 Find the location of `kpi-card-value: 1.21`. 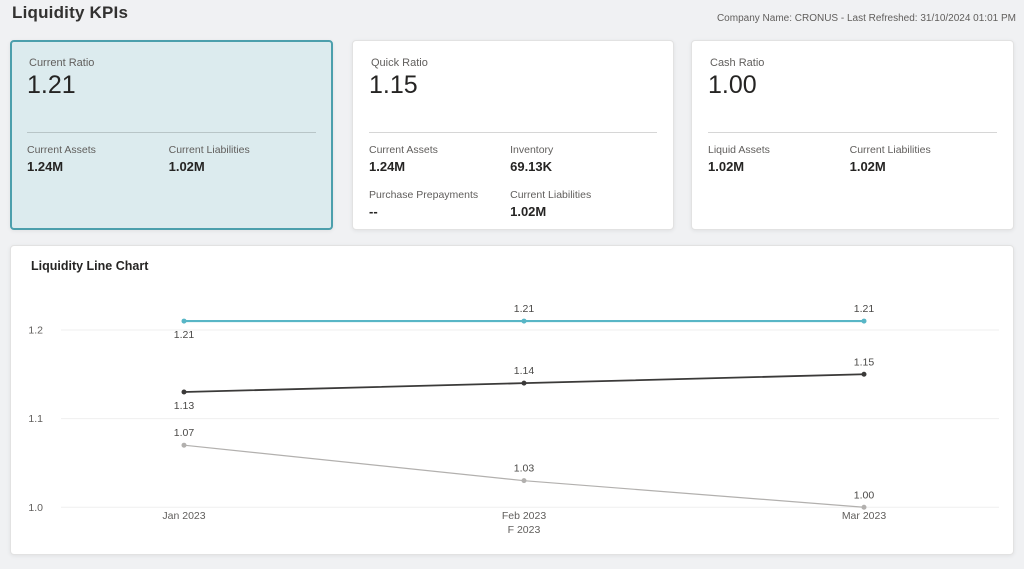

kpi-card-value: 1.21 is located at coordinates (51, 85).